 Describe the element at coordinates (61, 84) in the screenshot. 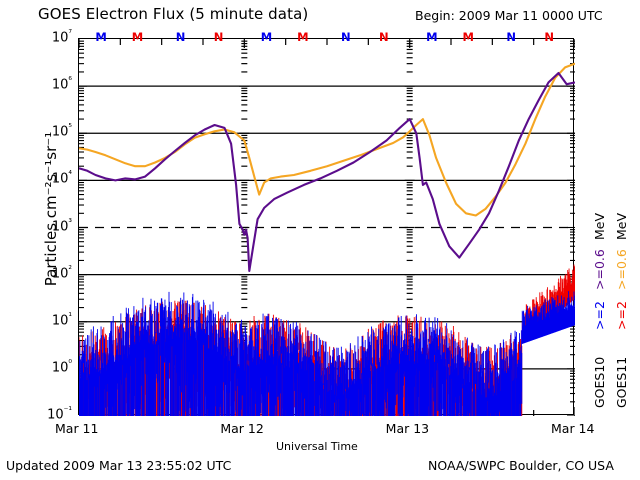

I see `y-tick-label: 10⁶` at that location.